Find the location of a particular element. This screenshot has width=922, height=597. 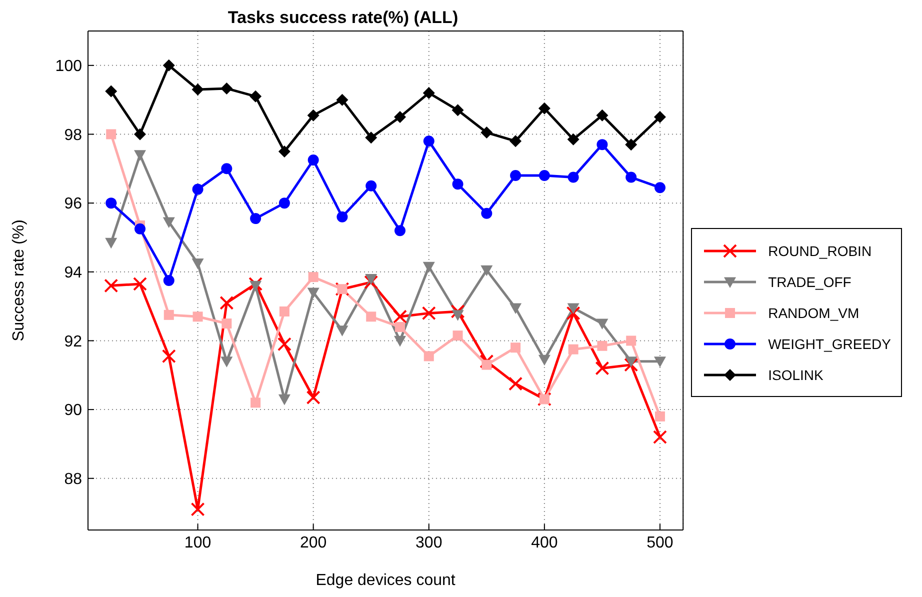

x-axis-title: Edge devices count is located at coordinates (386, 580).